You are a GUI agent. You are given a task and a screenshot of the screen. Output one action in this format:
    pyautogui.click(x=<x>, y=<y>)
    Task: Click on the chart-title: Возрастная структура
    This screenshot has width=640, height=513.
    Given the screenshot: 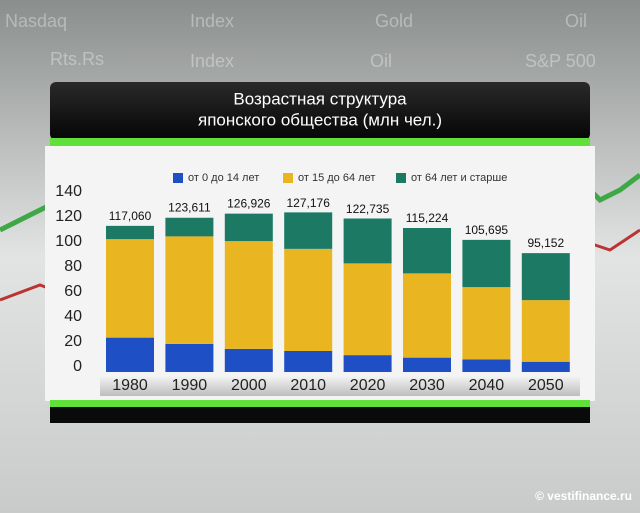 What is the action you would take?
    pyautogui.click(x=320, y=98)
    